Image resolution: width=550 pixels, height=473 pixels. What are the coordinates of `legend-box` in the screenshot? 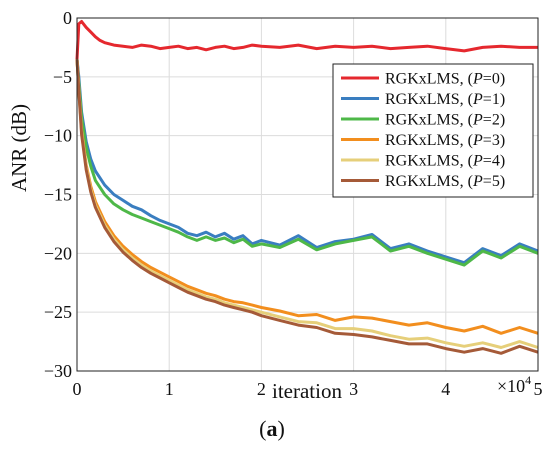 It's located at (433, 130).